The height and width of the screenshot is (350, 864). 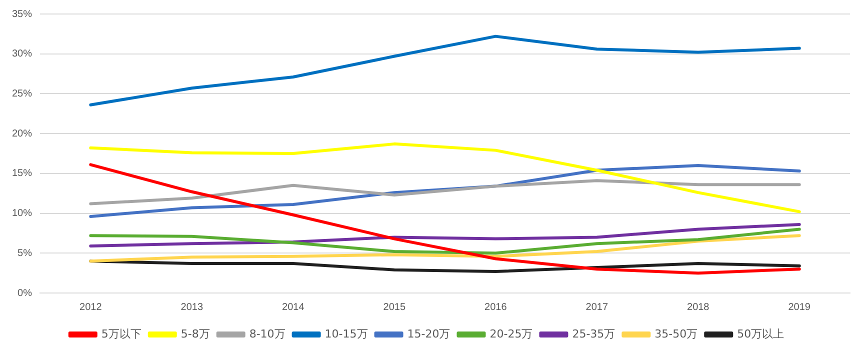 I want to click on x-tick-label: 2012, so click(x=91, y=307).